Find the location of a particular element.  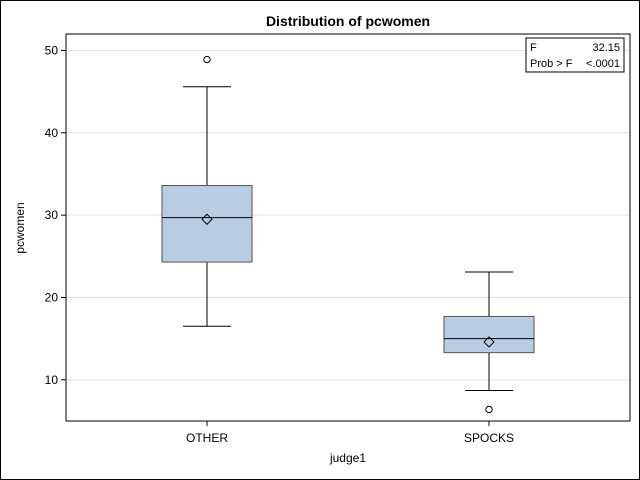

y-tick-label-40: 40 is located at coordinates (52, 133).